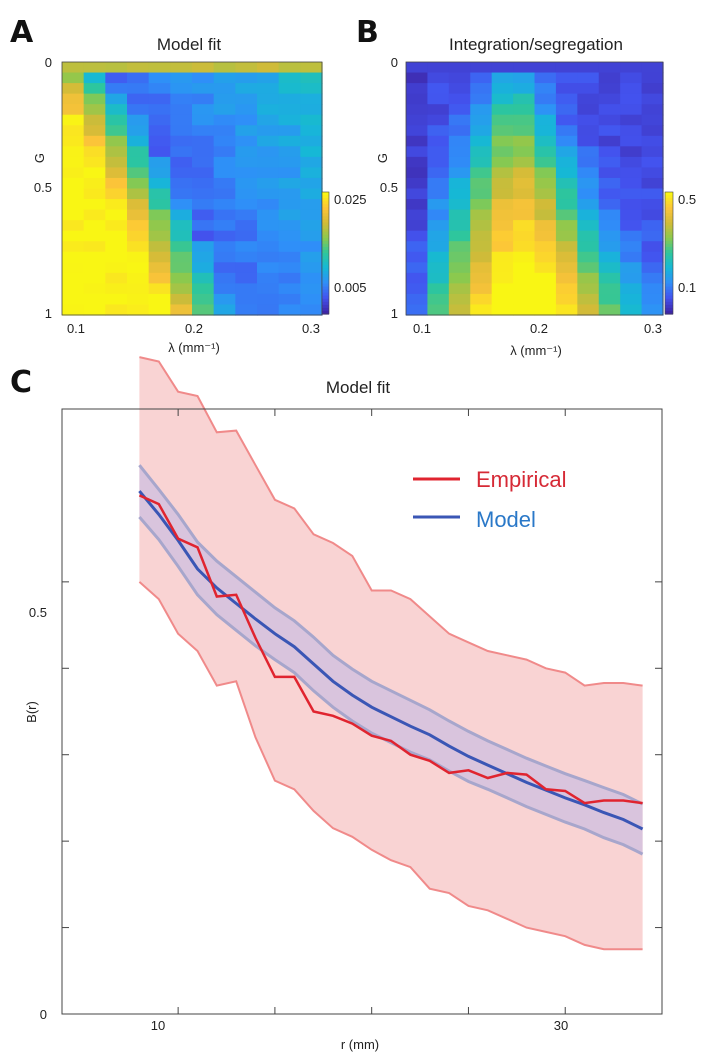  Describe the element at coordinates (653, 328) in the screenshot. I see `b-xtick-03: 0.3` at that location.